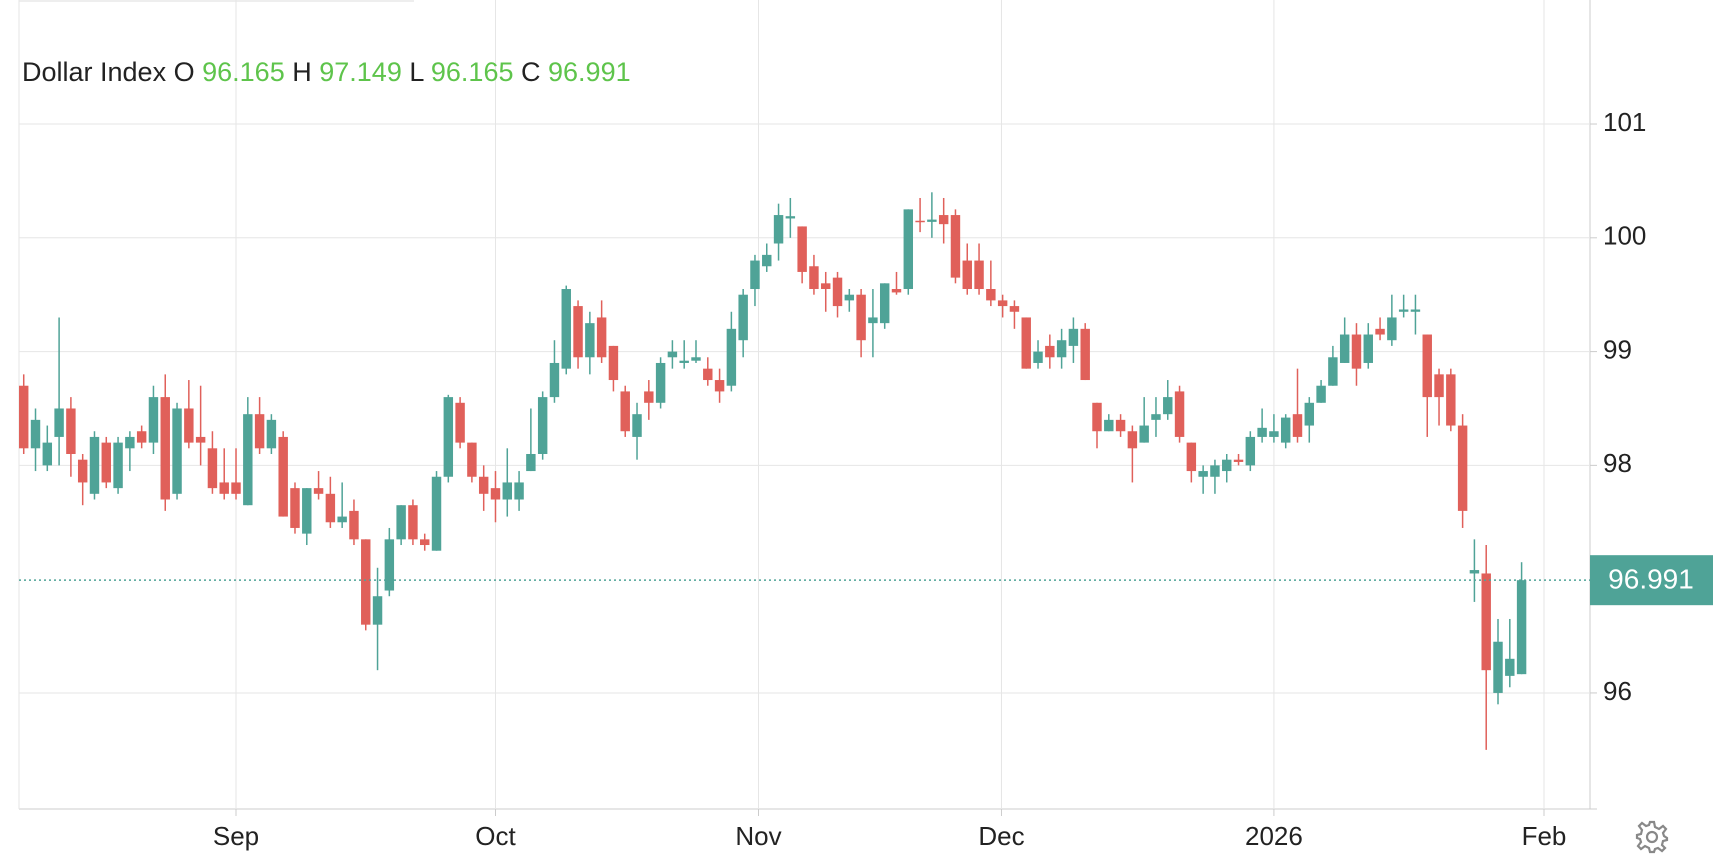  Describe the element at coordinates (589, 72) in the screenshot. I see `legend-value: 96.991` at that location.